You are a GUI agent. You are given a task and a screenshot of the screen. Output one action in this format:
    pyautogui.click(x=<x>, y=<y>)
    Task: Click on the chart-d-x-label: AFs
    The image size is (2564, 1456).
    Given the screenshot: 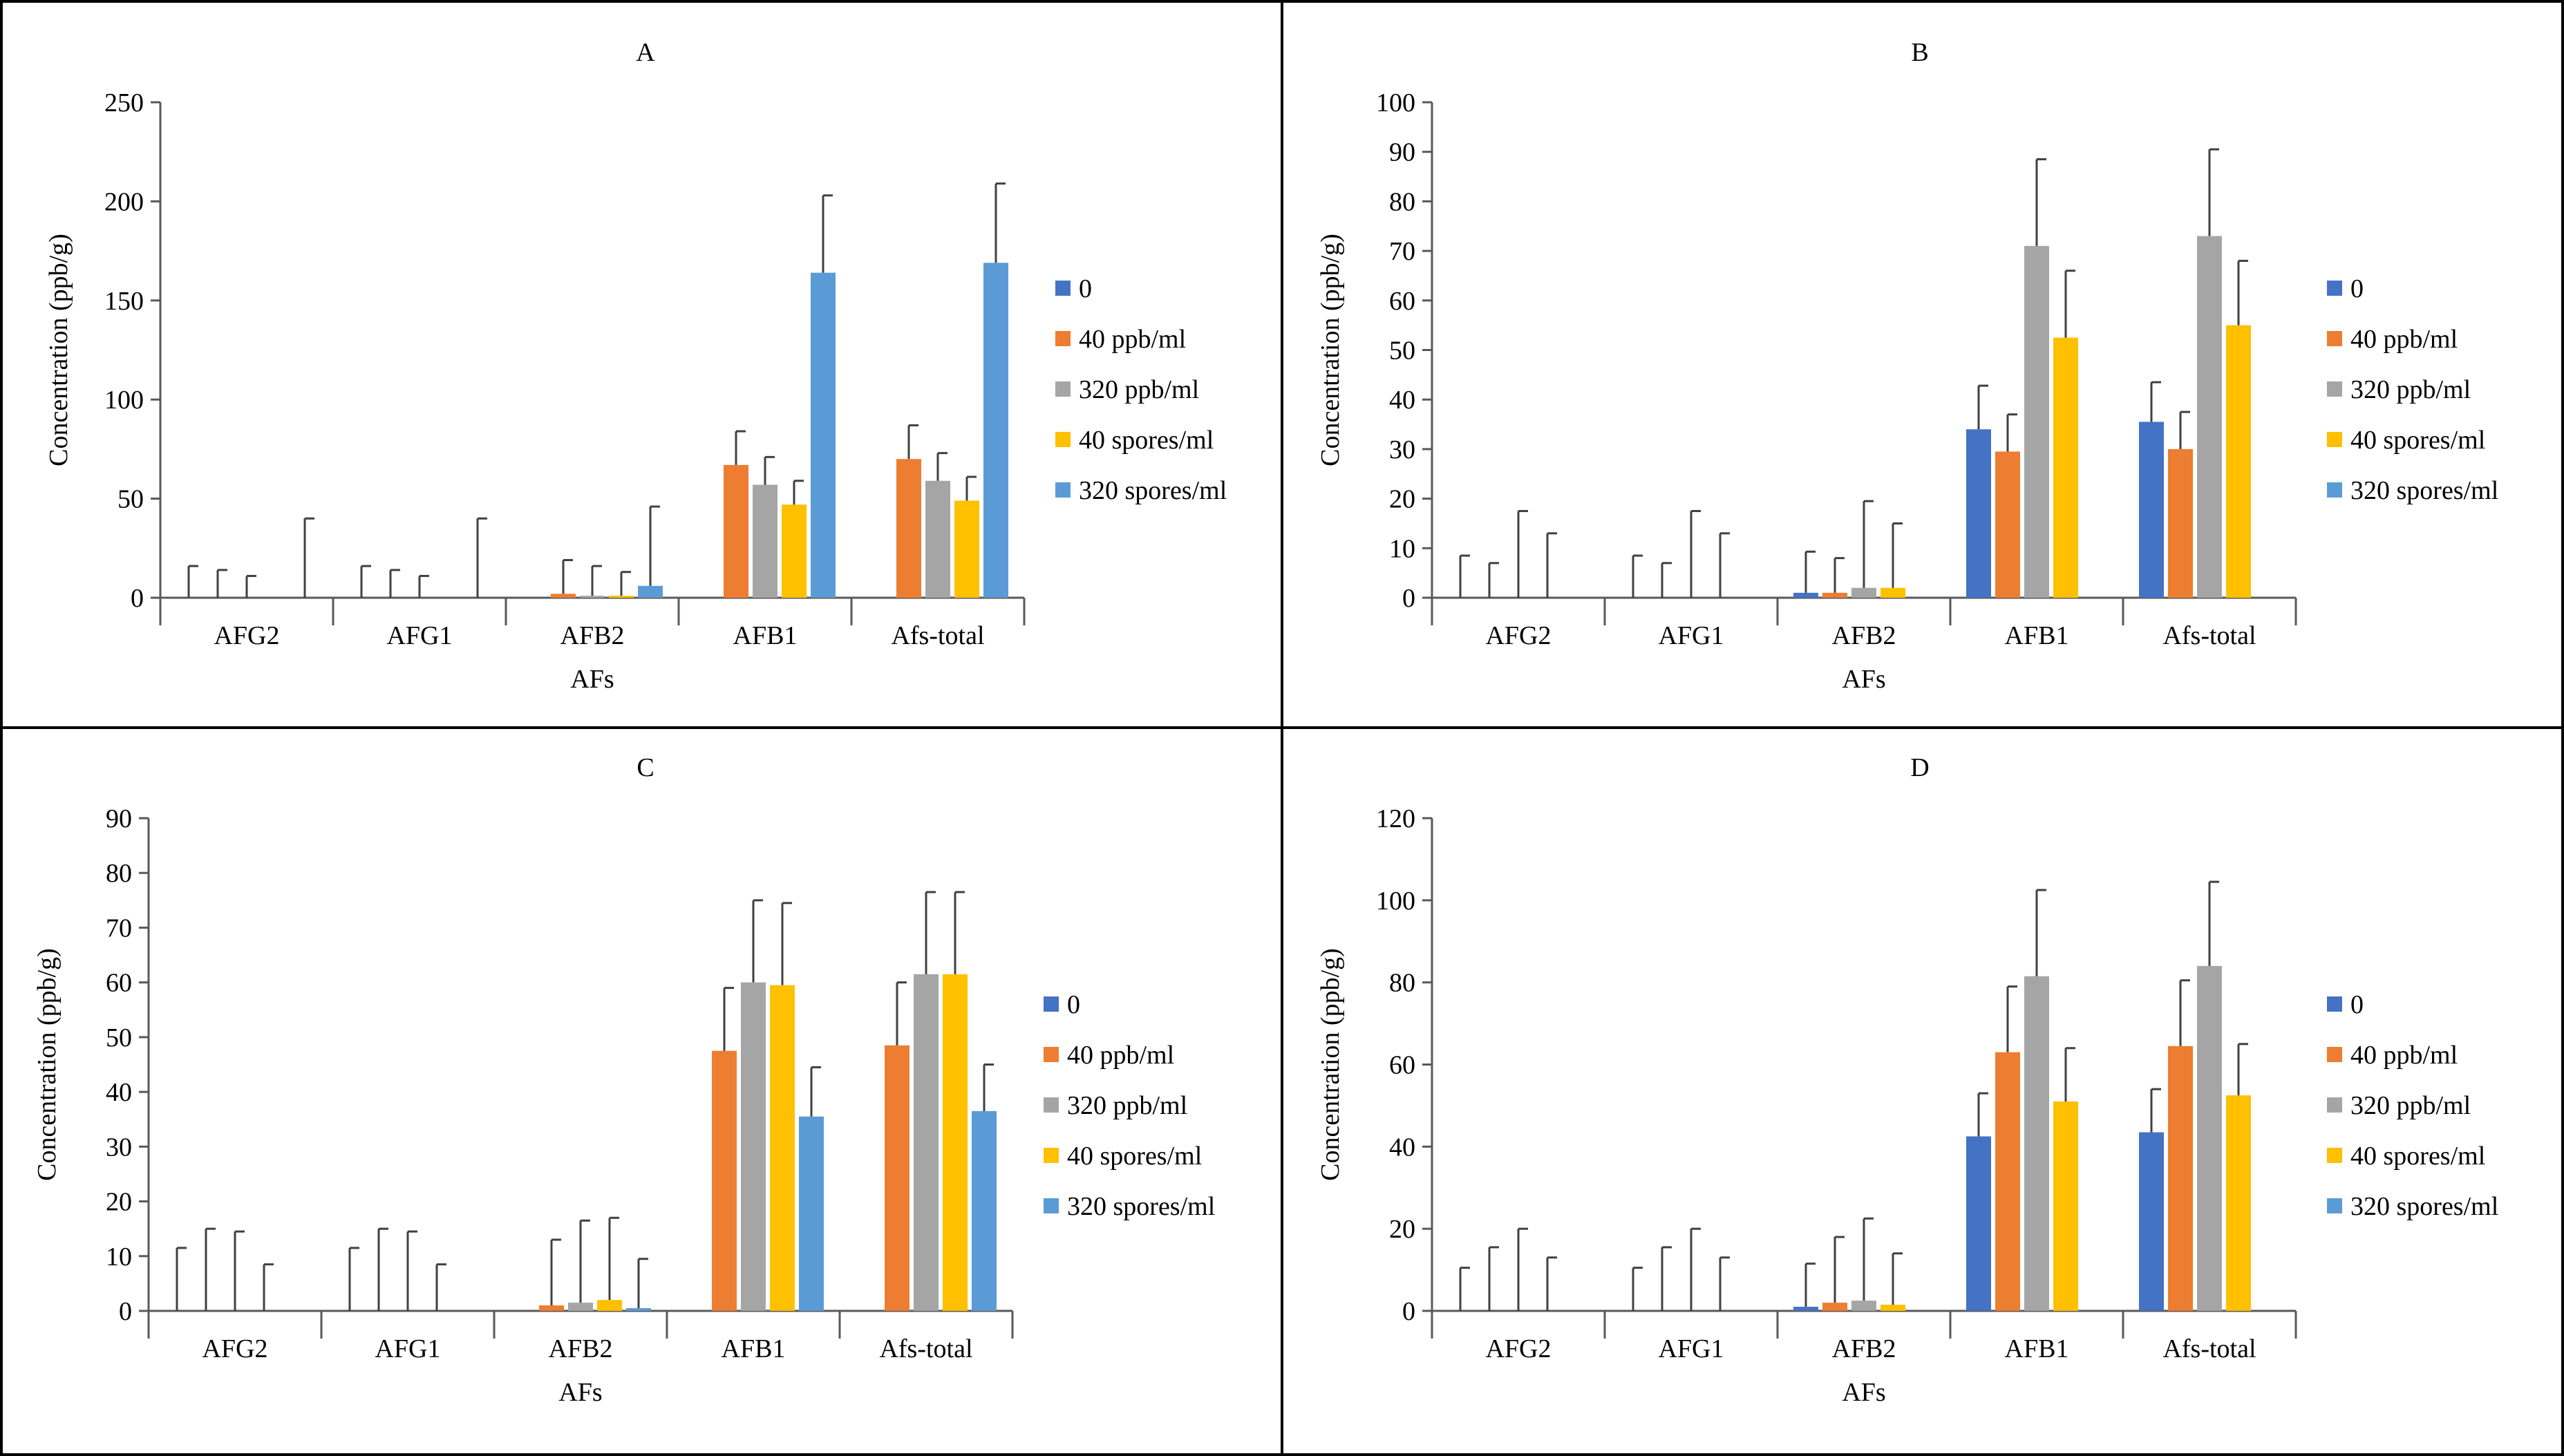 What is the action you would take?
    pyautogui.click(x=1863, y=1392)
    